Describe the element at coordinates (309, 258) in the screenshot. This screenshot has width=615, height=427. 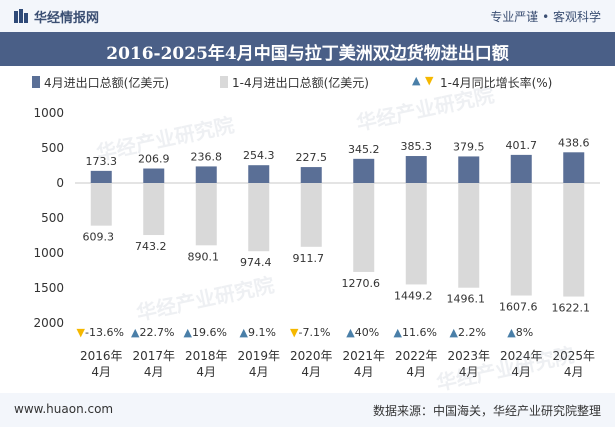
I see `data-label-ytd: 911.7` at that location.